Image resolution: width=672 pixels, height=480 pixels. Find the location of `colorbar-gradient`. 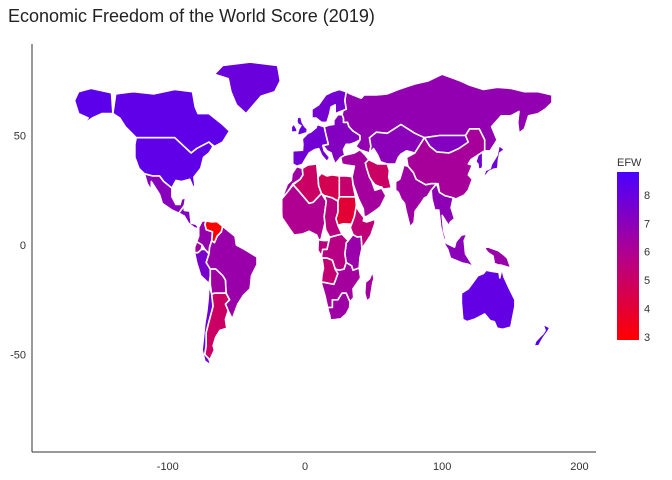

colorbar-gradient is located at coordinates (628, 256).